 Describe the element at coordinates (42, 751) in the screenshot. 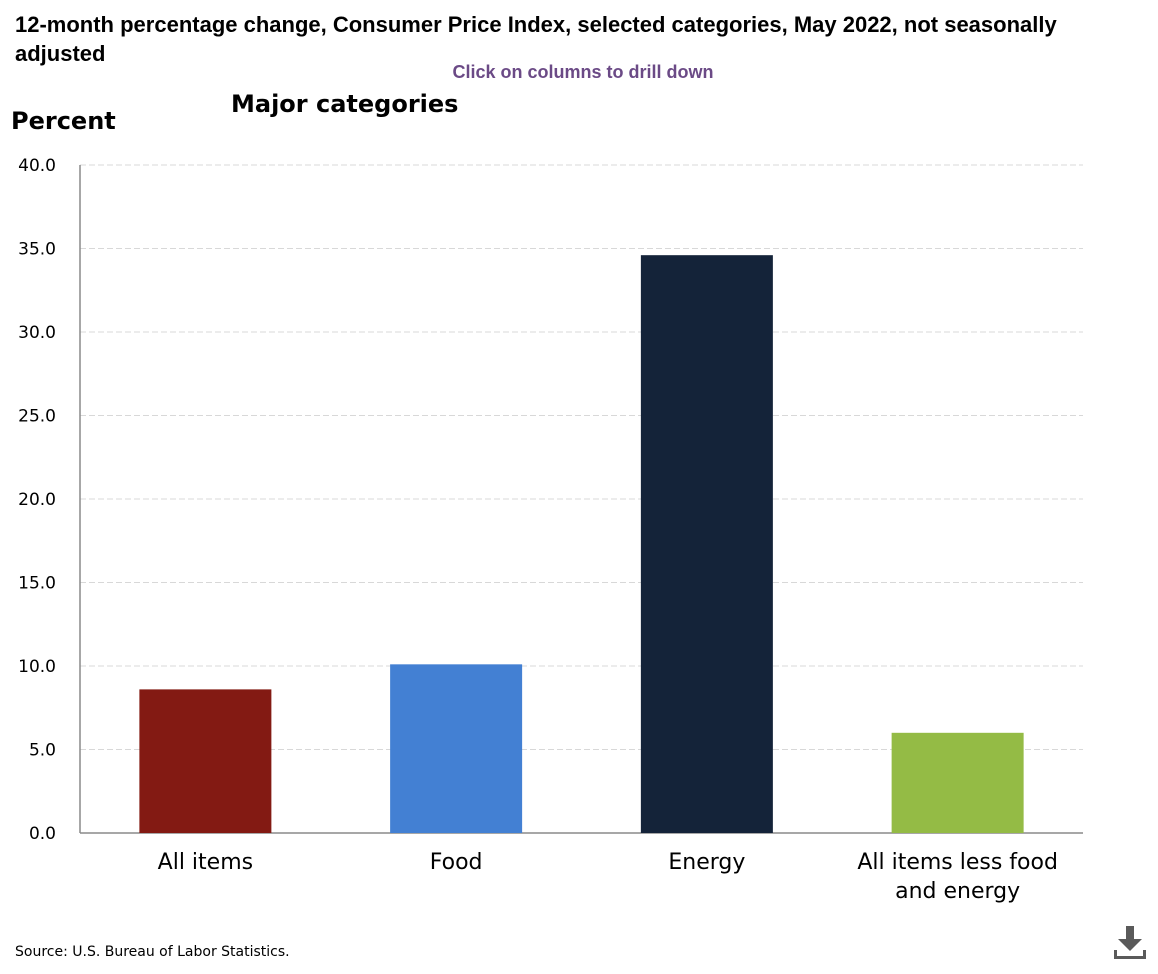

I see `y-tick-label: 5.0` at that location.